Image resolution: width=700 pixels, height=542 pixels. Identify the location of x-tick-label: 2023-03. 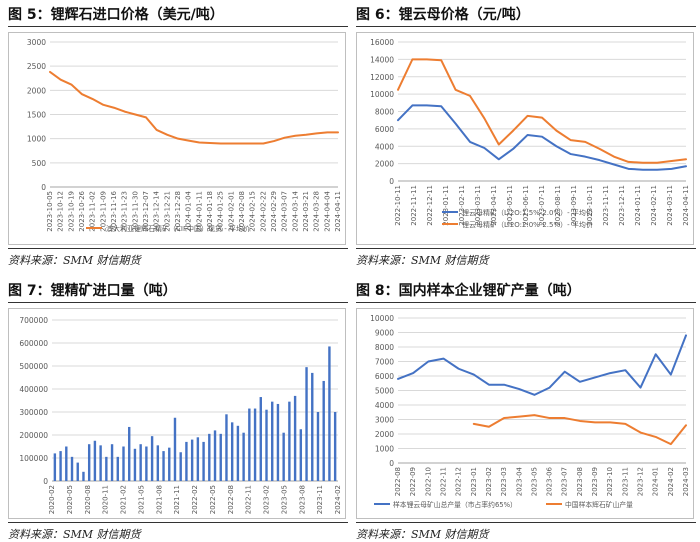
(504, 481).